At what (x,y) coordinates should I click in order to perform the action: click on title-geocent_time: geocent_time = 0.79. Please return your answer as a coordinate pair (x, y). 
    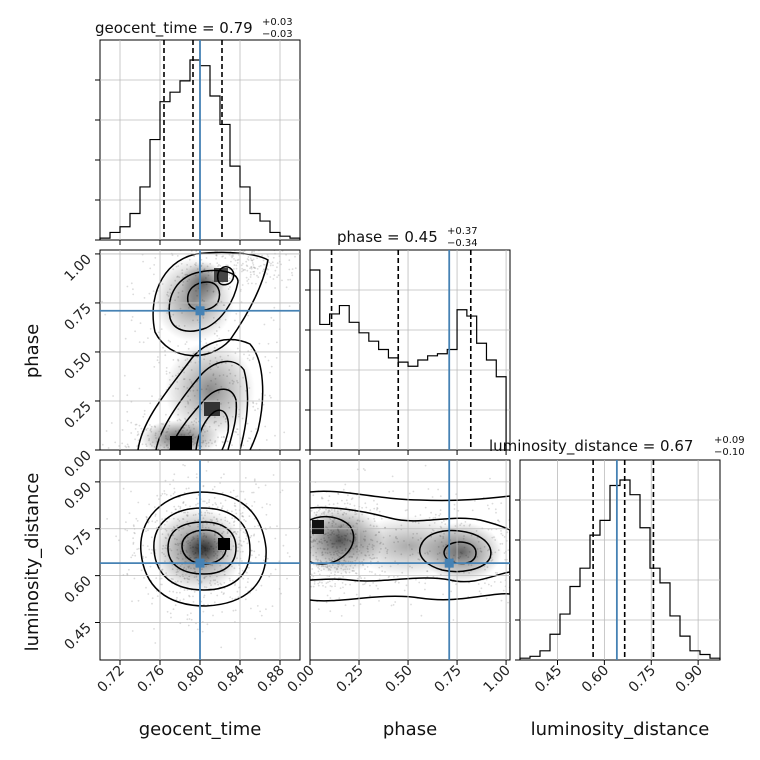
    Looking at the image, I should click on (174, 28).